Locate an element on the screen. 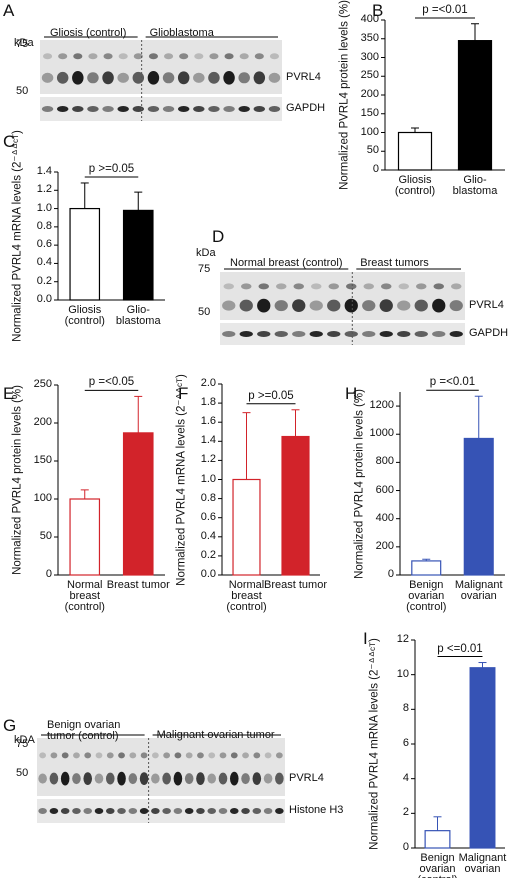  y-tick-label: 1.0 is located at coordinates (208, 478).